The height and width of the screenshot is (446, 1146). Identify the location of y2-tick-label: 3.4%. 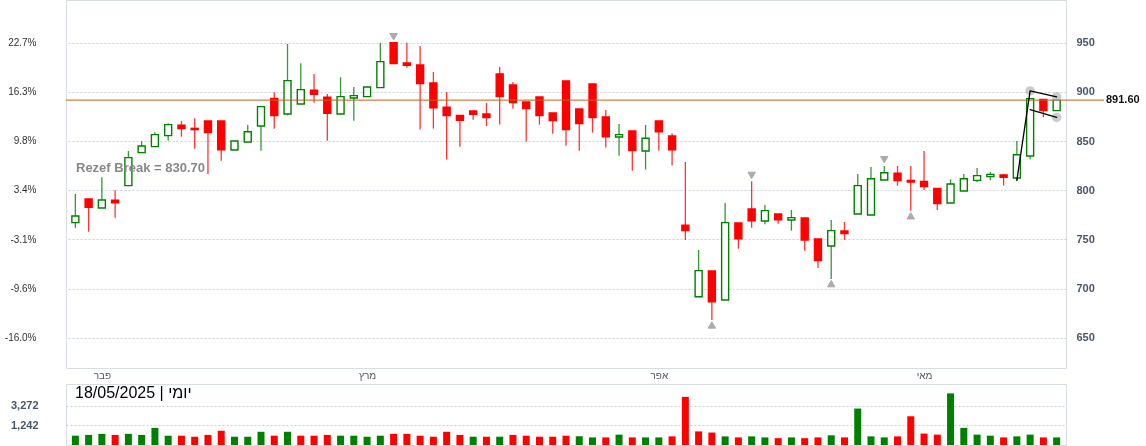
(25, 190).